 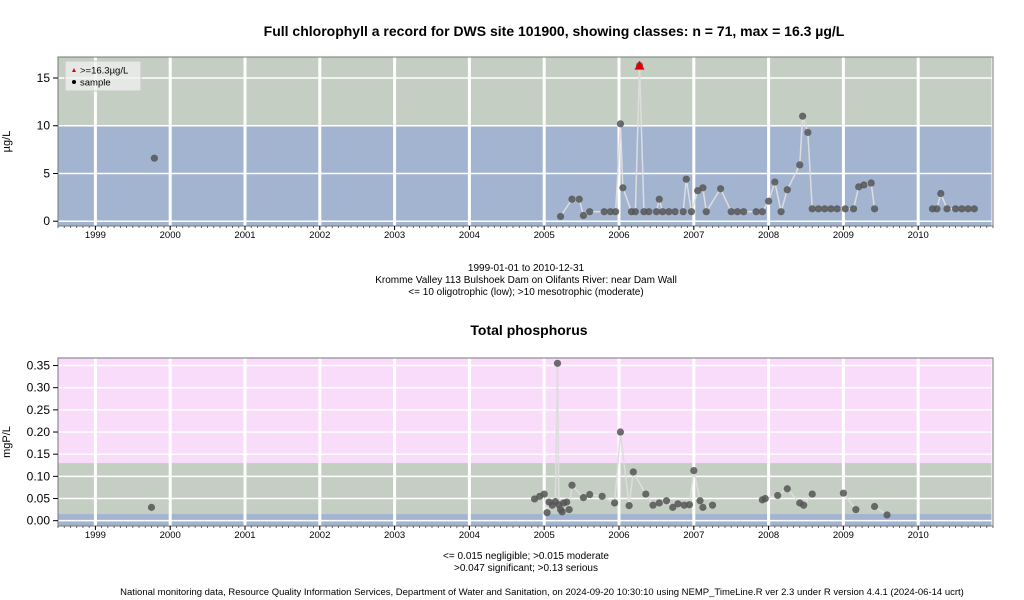 I want to click on year-tick-label: 2007, so click(x=693, y=535).